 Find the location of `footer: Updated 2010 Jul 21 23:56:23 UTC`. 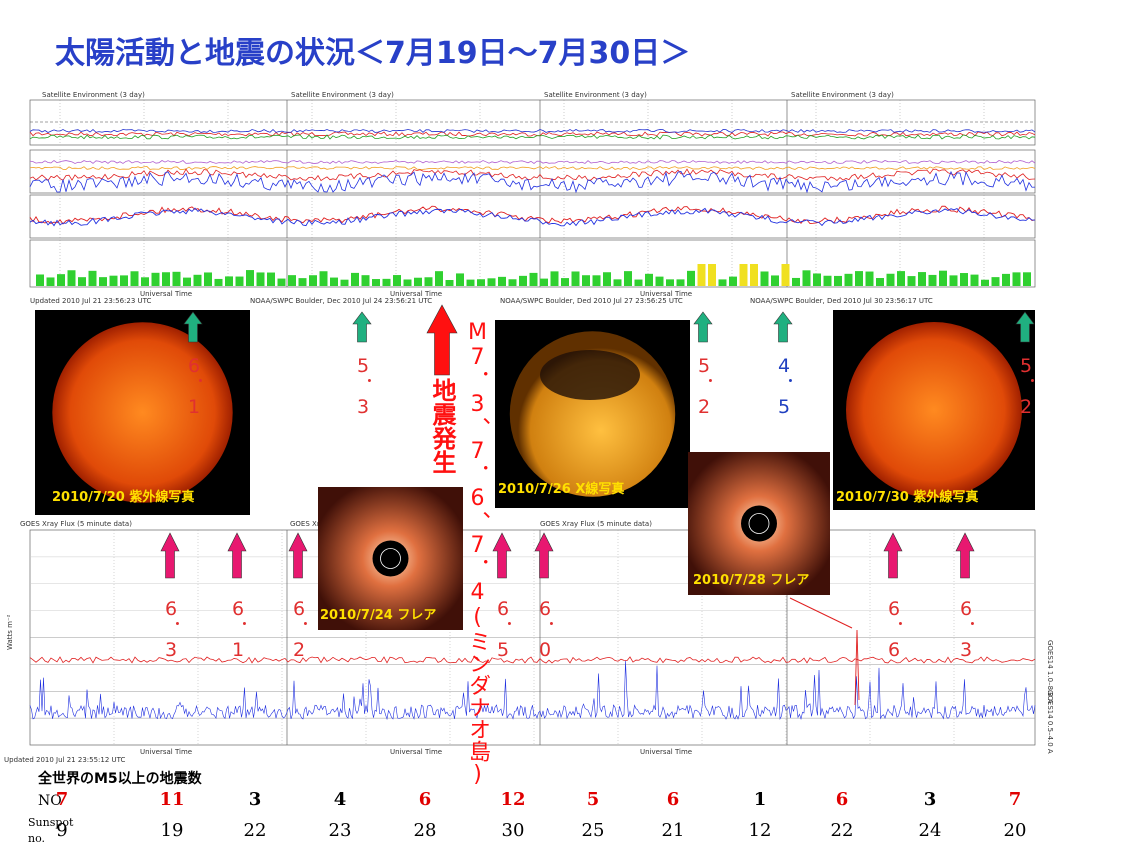

footer: Updated 2010 Jul 21 23:56:23 UTC is located at coordinates (91, 301).